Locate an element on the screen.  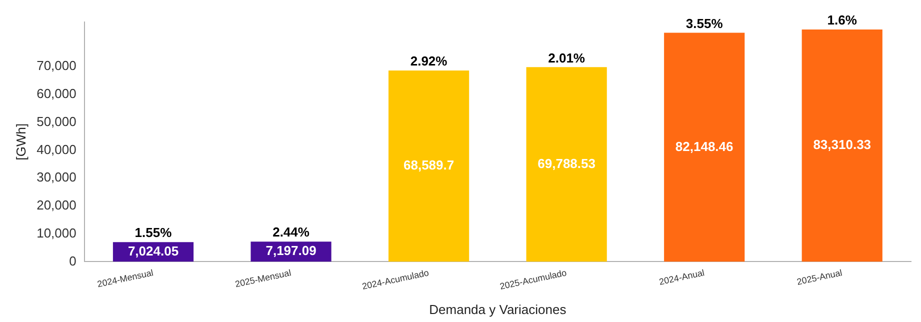
annotation: 1.55% is located at coordinates (153, 232).